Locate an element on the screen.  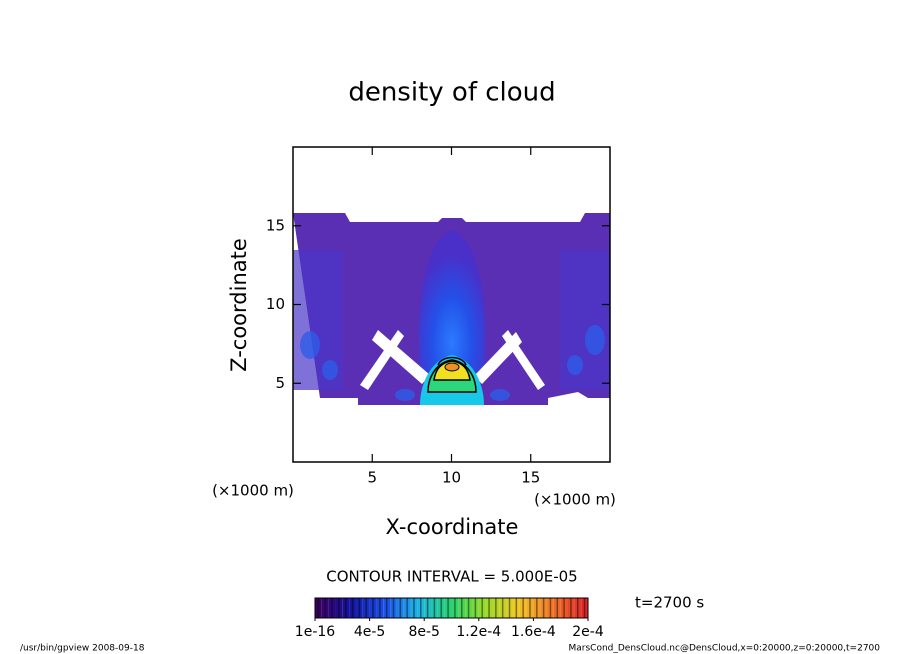
colorbar-tick-label: 2e-4 is located at coordinates (588, 632).